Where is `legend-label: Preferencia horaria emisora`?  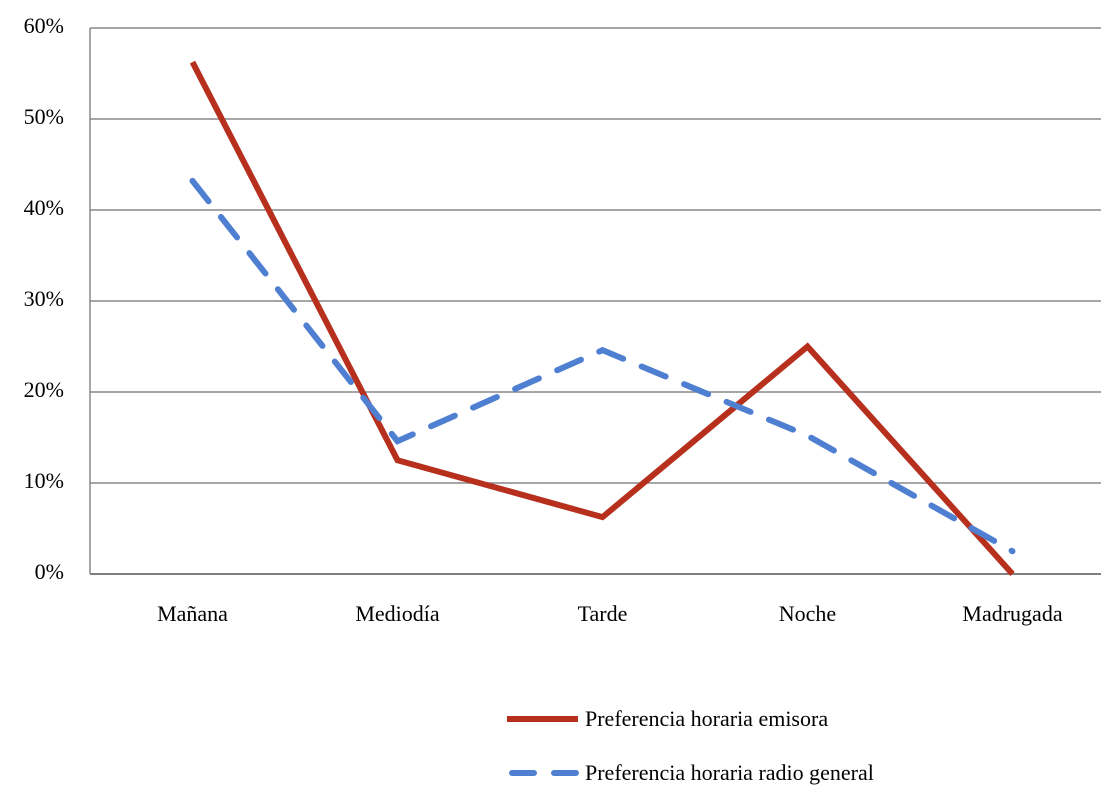
legend-label: Preferencia horaria emisora is located at coordinates (706, 718).